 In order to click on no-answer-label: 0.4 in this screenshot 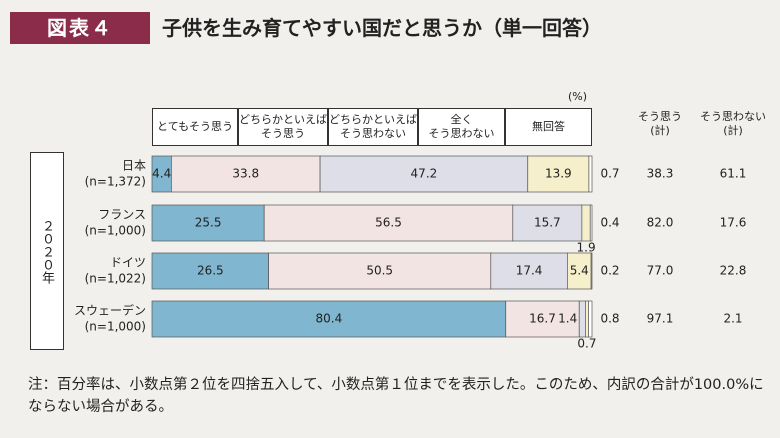, I will do `click(609, 223)`.